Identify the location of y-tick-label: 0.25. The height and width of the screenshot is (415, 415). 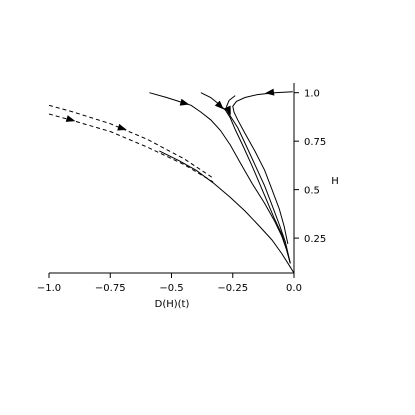
(315, 239).